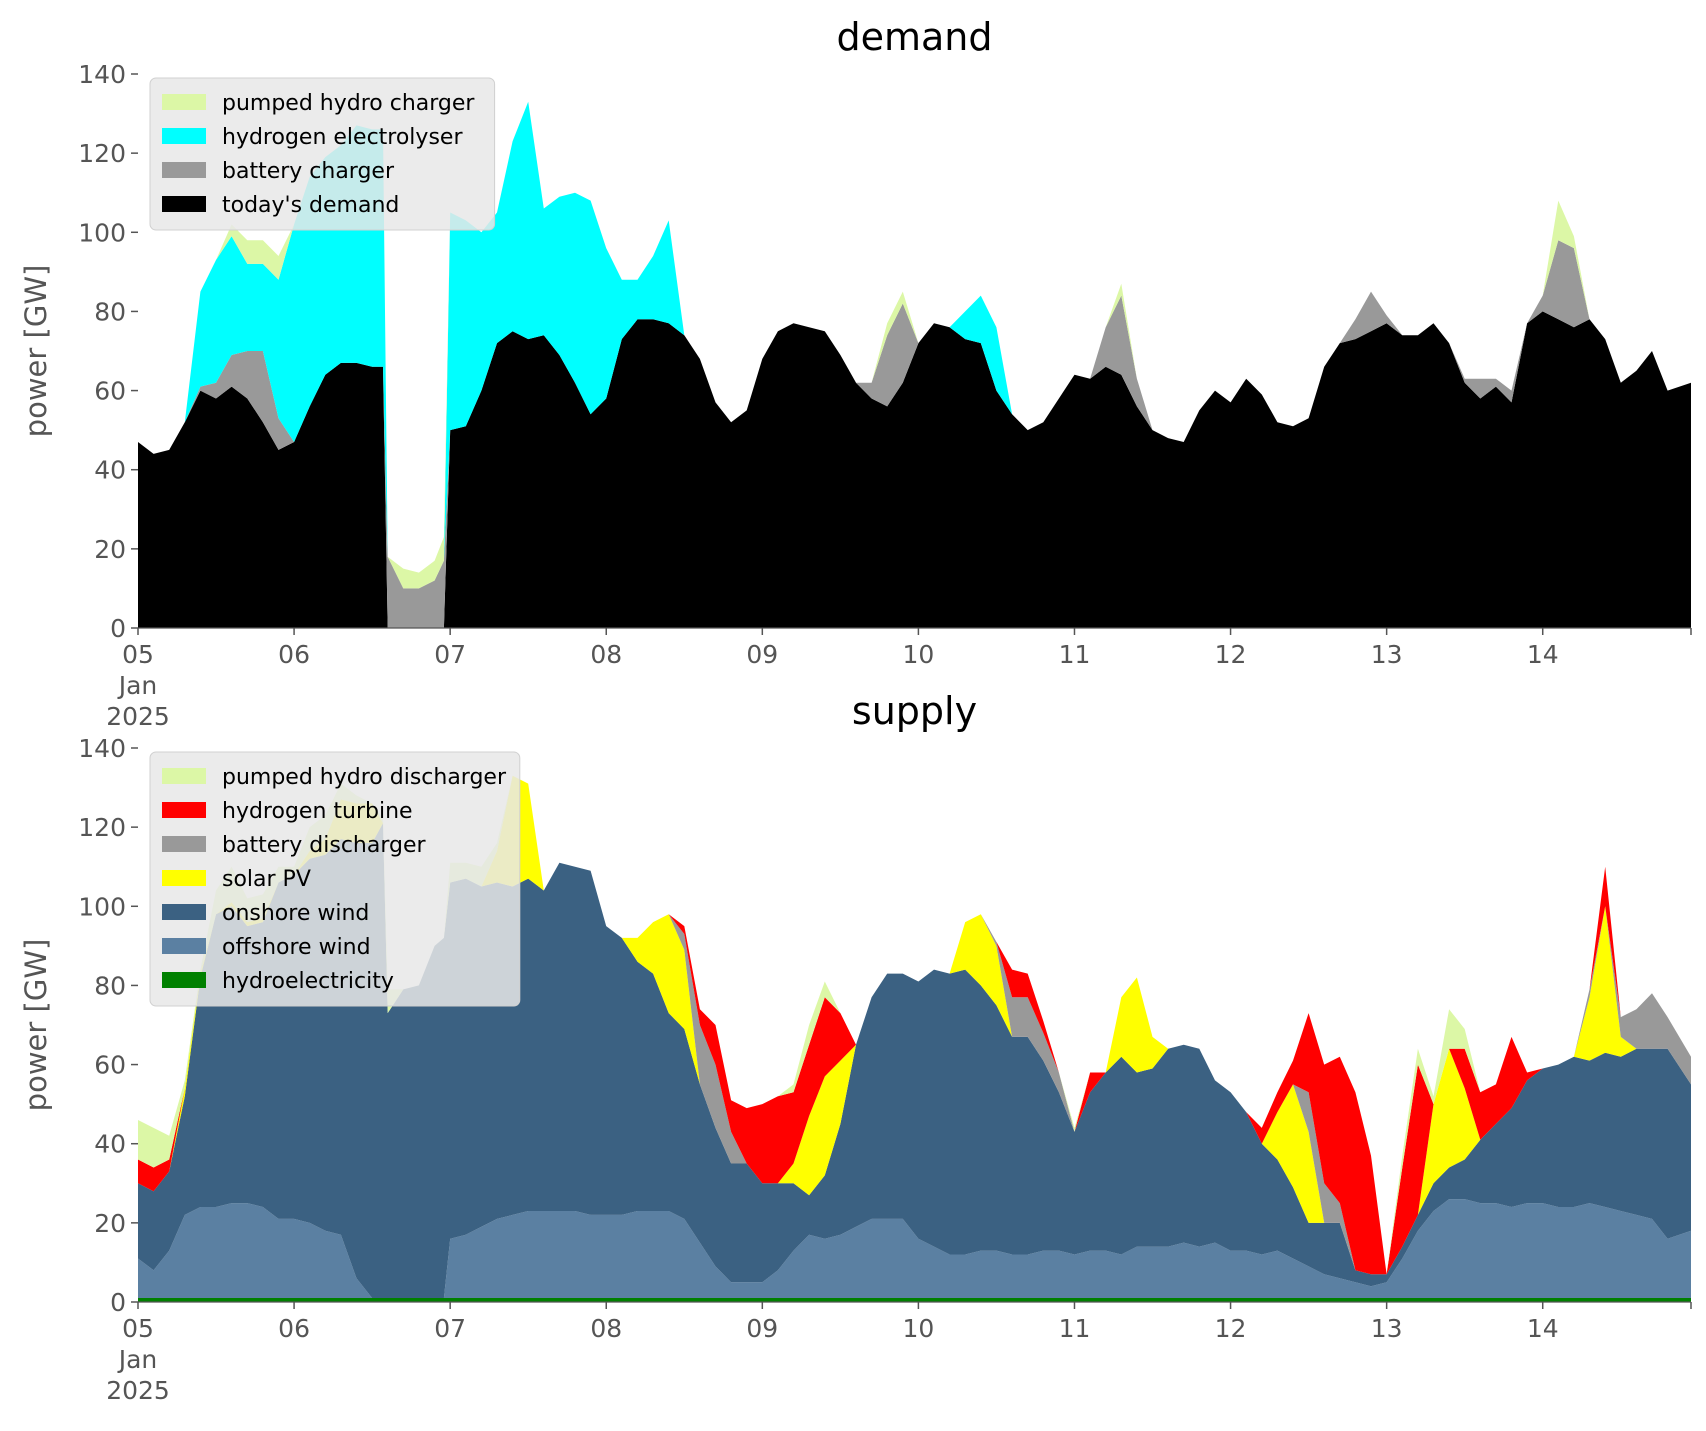 The height and width of the screenshot is (1431, 1706). What do you see at coordinates (342, 137) in the screenshot?
I see `legend-label: hydrogen electrolyser` at bounding box center [342, 137].